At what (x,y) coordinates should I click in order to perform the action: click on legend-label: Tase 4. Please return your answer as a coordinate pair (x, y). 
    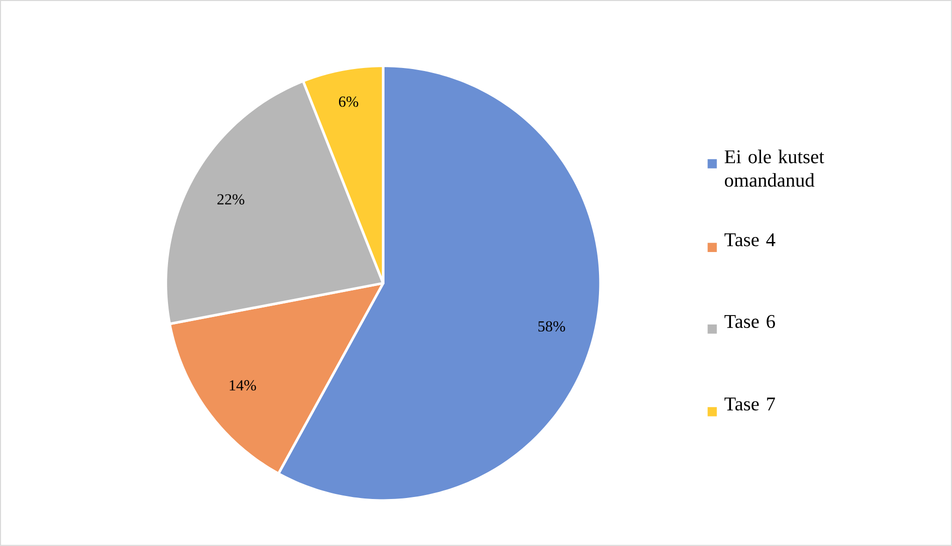
    Looking at the image, I should click on (750, 239).